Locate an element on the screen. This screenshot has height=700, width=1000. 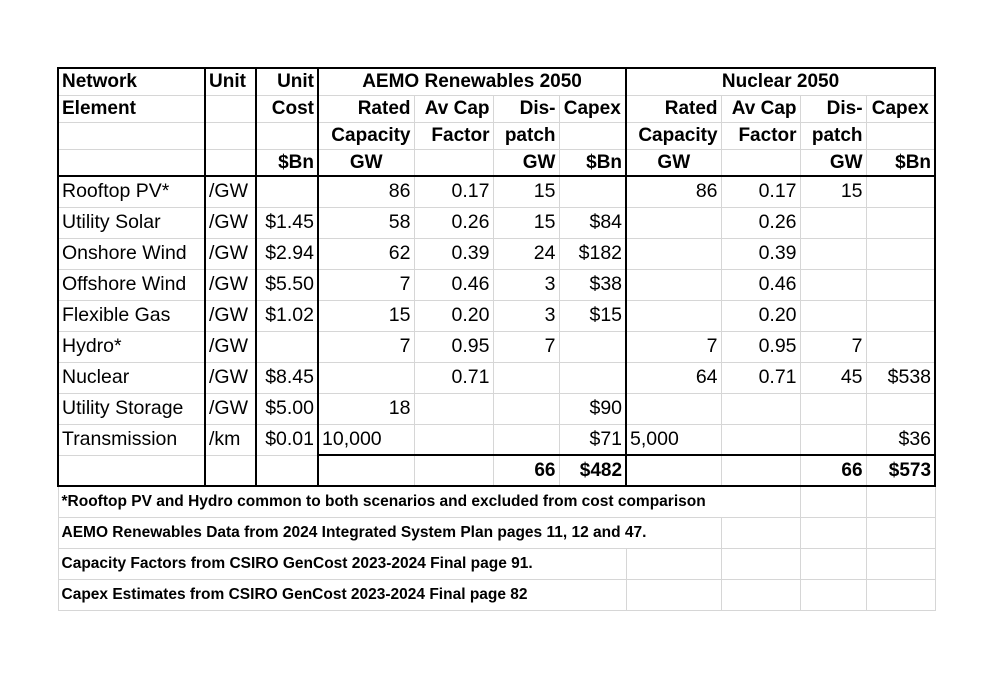
totals-row: 66 $482 66 $573 is located at coordinates (497, 470).